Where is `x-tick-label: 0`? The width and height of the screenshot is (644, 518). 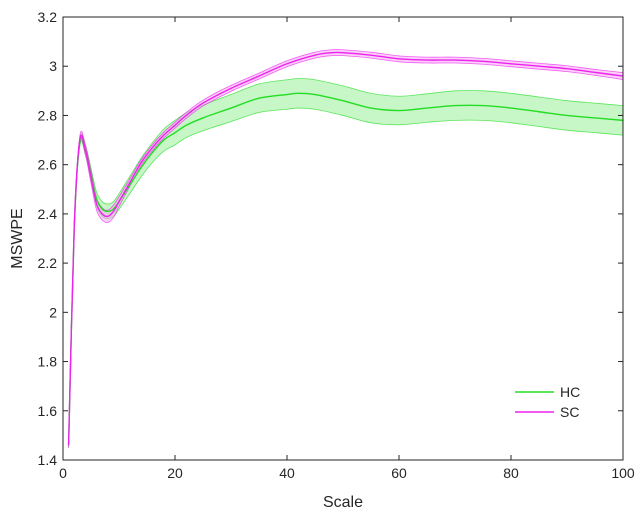
x-tick-label: 0 is located at coordinates (63, 473).